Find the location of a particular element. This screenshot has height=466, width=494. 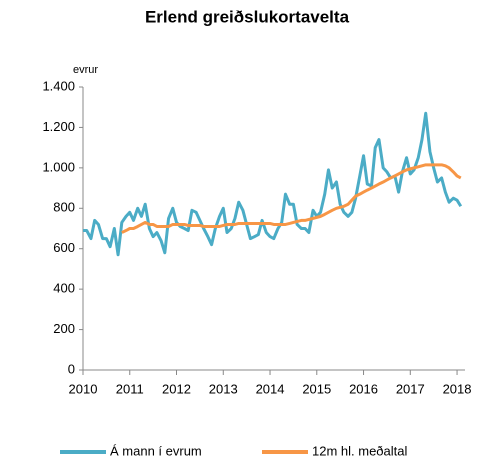

y-tick-label: 1.000 is located at coordinates (58, 166).